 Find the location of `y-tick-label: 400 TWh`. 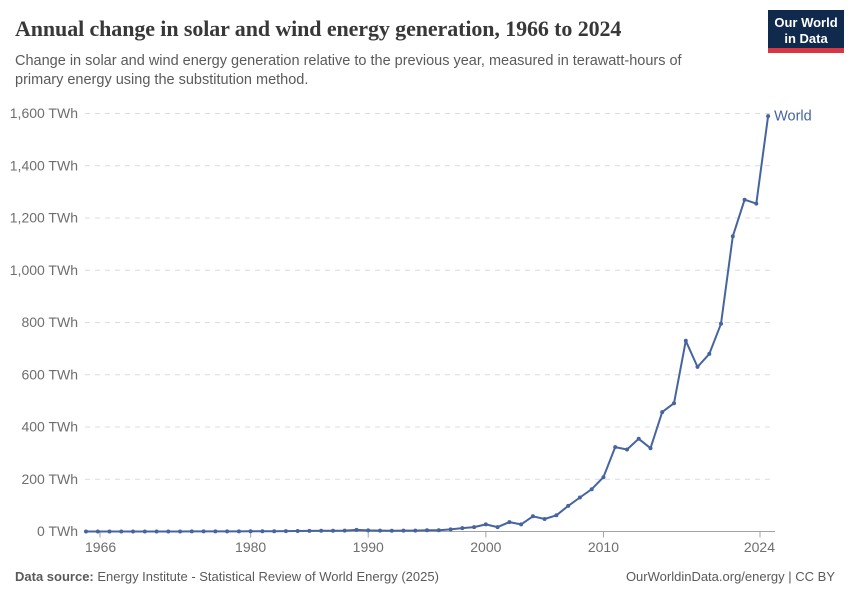

y-tick-label: 400 TWh is located at coordinates (49, 427).